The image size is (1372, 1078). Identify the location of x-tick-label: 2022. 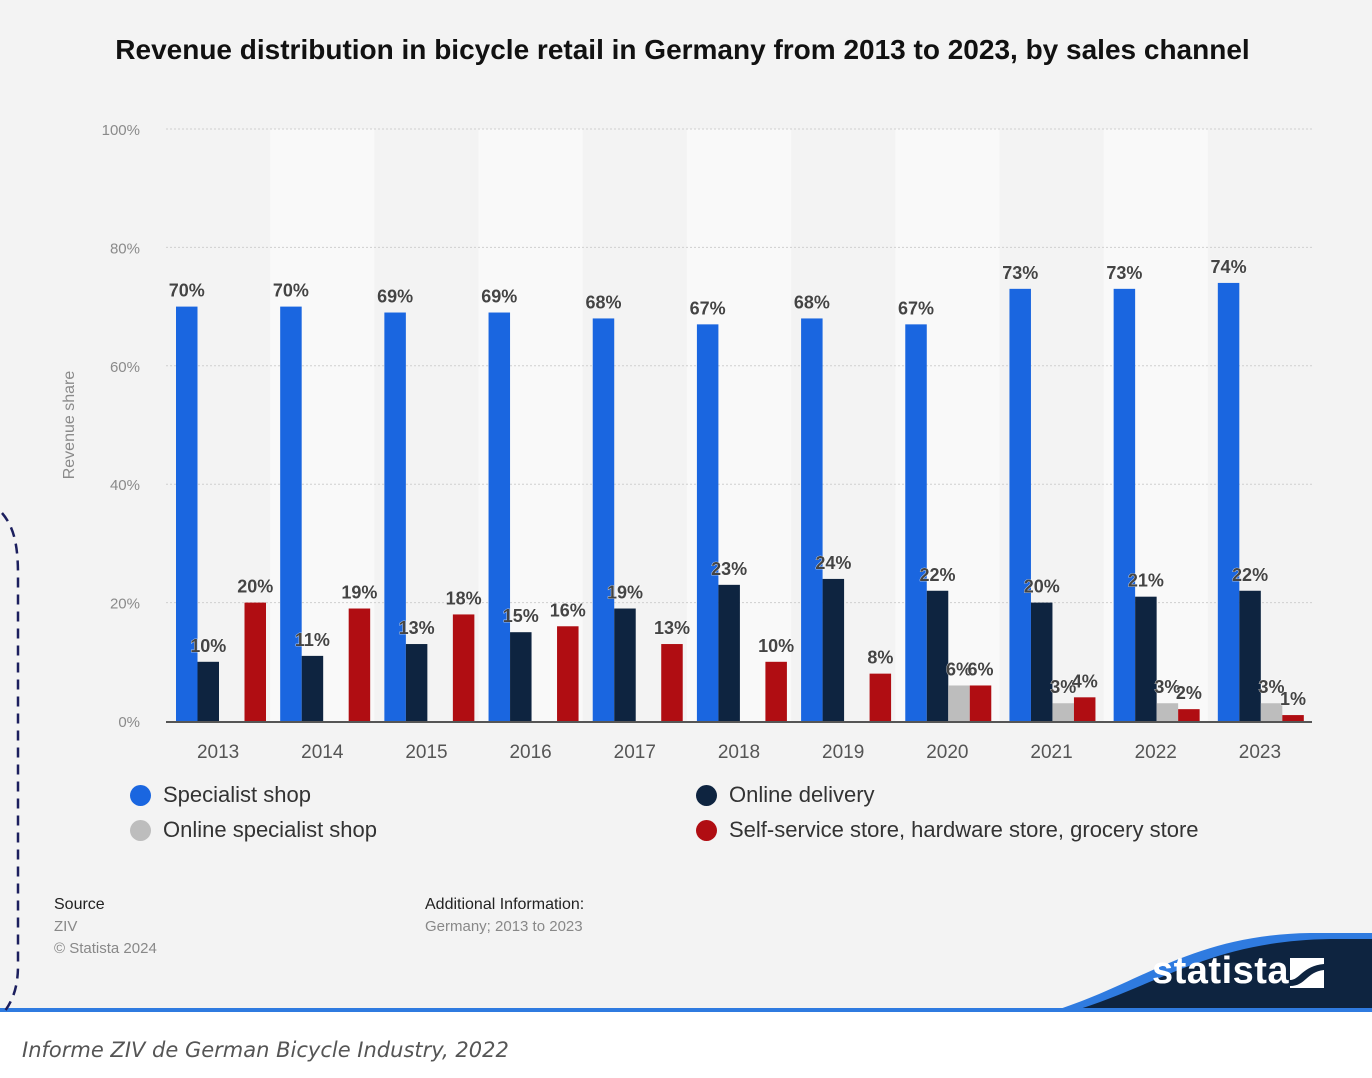
(1156, 752).